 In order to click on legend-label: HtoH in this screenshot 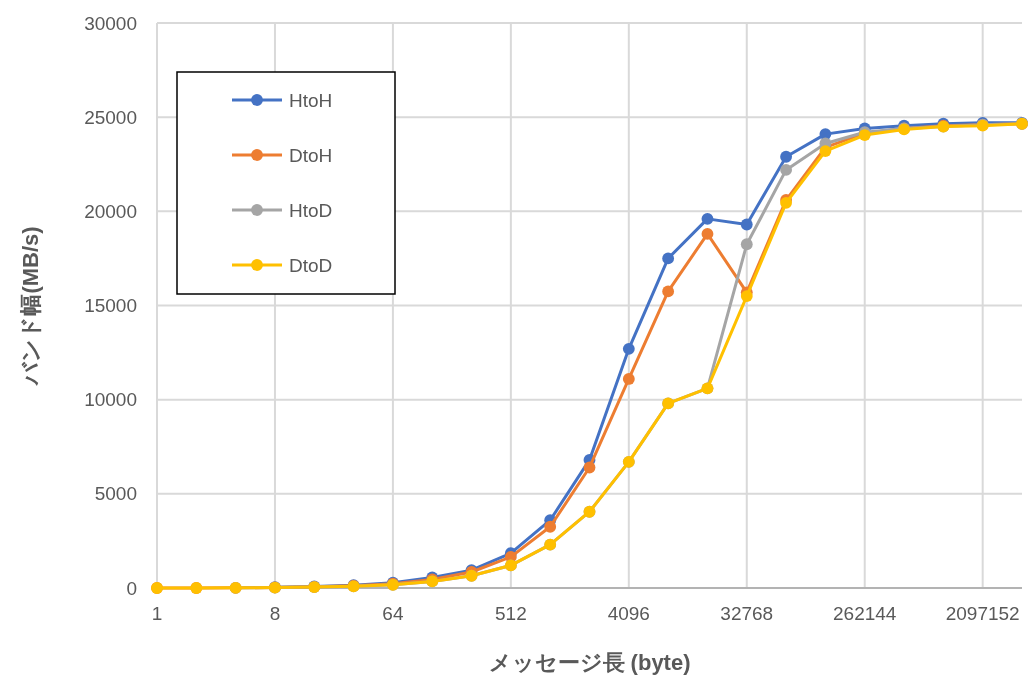, I will do `click(311, 100)`.